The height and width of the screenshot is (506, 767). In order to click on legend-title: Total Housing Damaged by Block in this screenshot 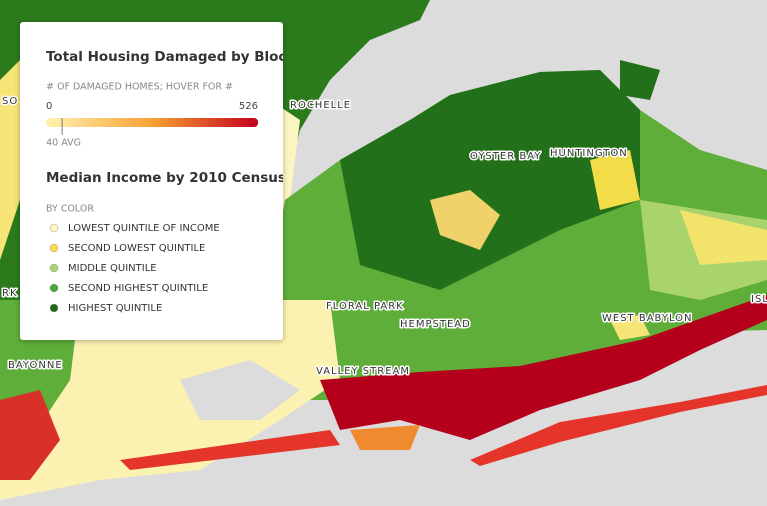, I will do `click(164, 57)`.